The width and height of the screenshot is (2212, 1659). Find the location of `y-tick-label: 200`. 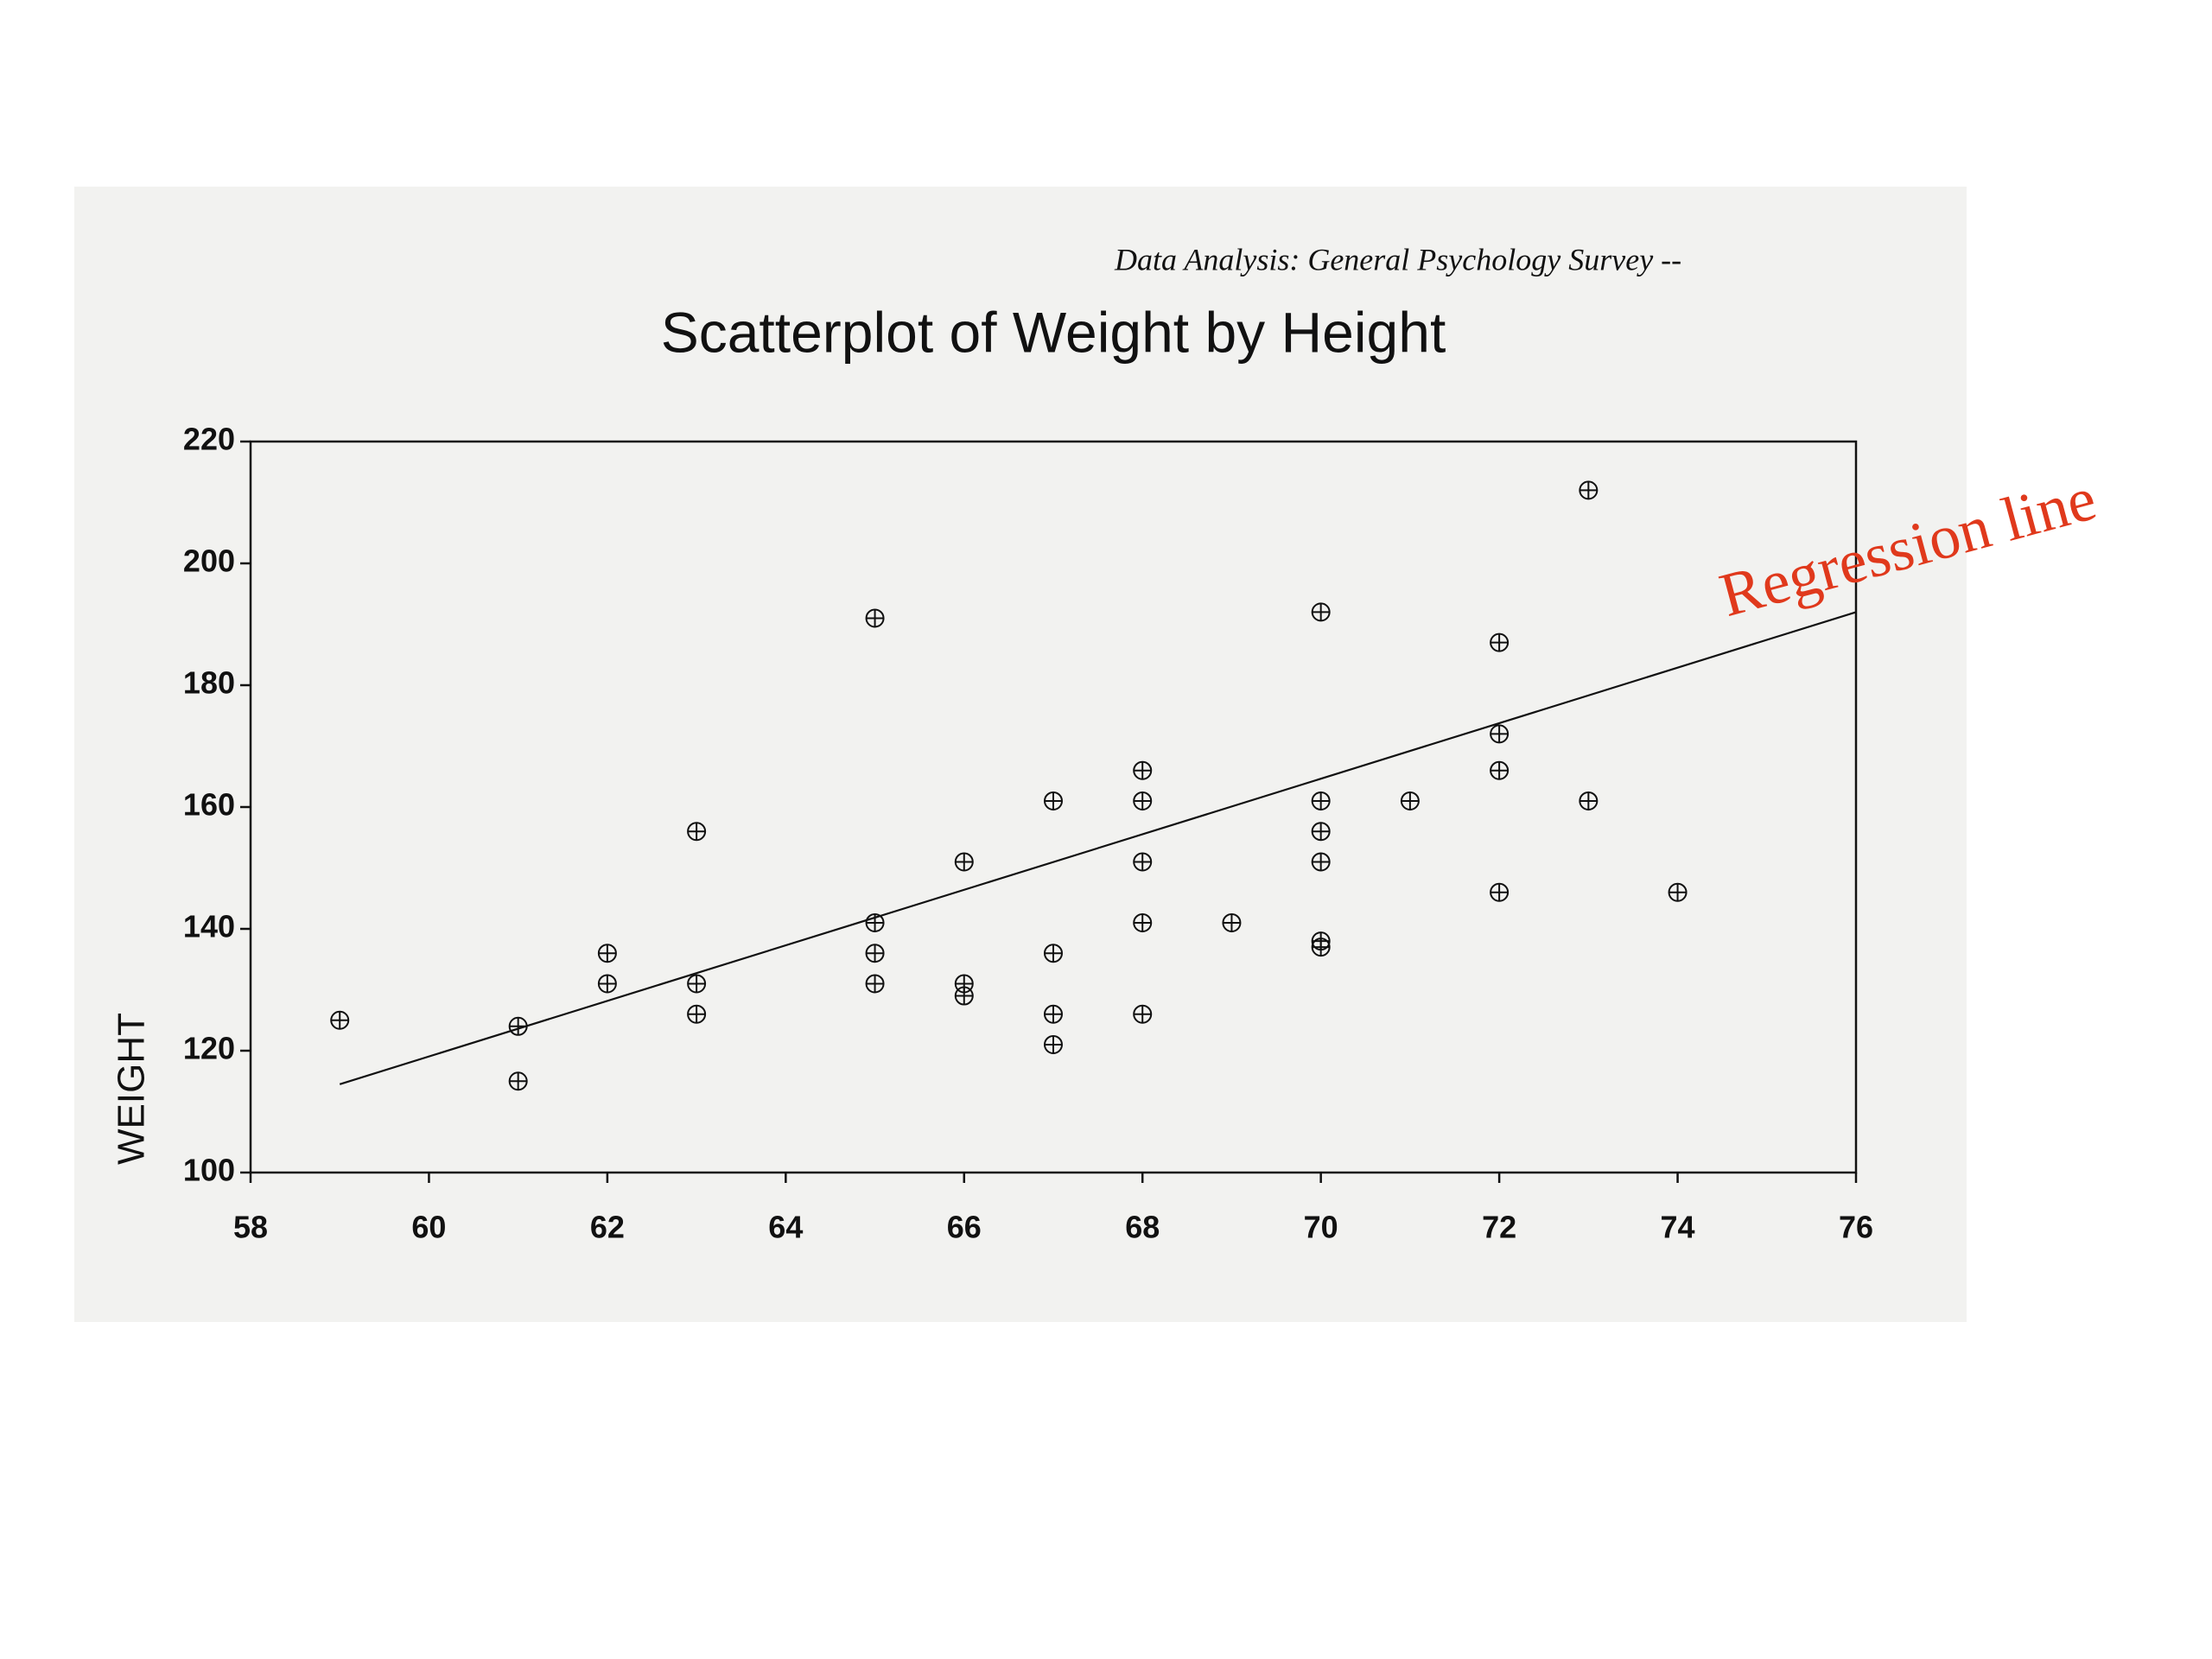

y-tick-label: 200 is located at coordinates (209, 561).